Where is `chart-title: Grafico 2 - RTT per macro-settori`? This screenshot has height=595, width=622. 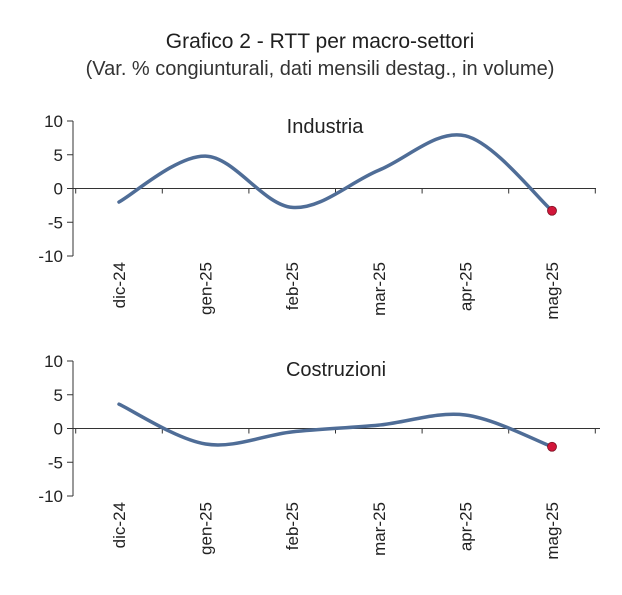 chart-title: Grafico 2 - RTT per macro-settori is located at coordinates (320, 41).